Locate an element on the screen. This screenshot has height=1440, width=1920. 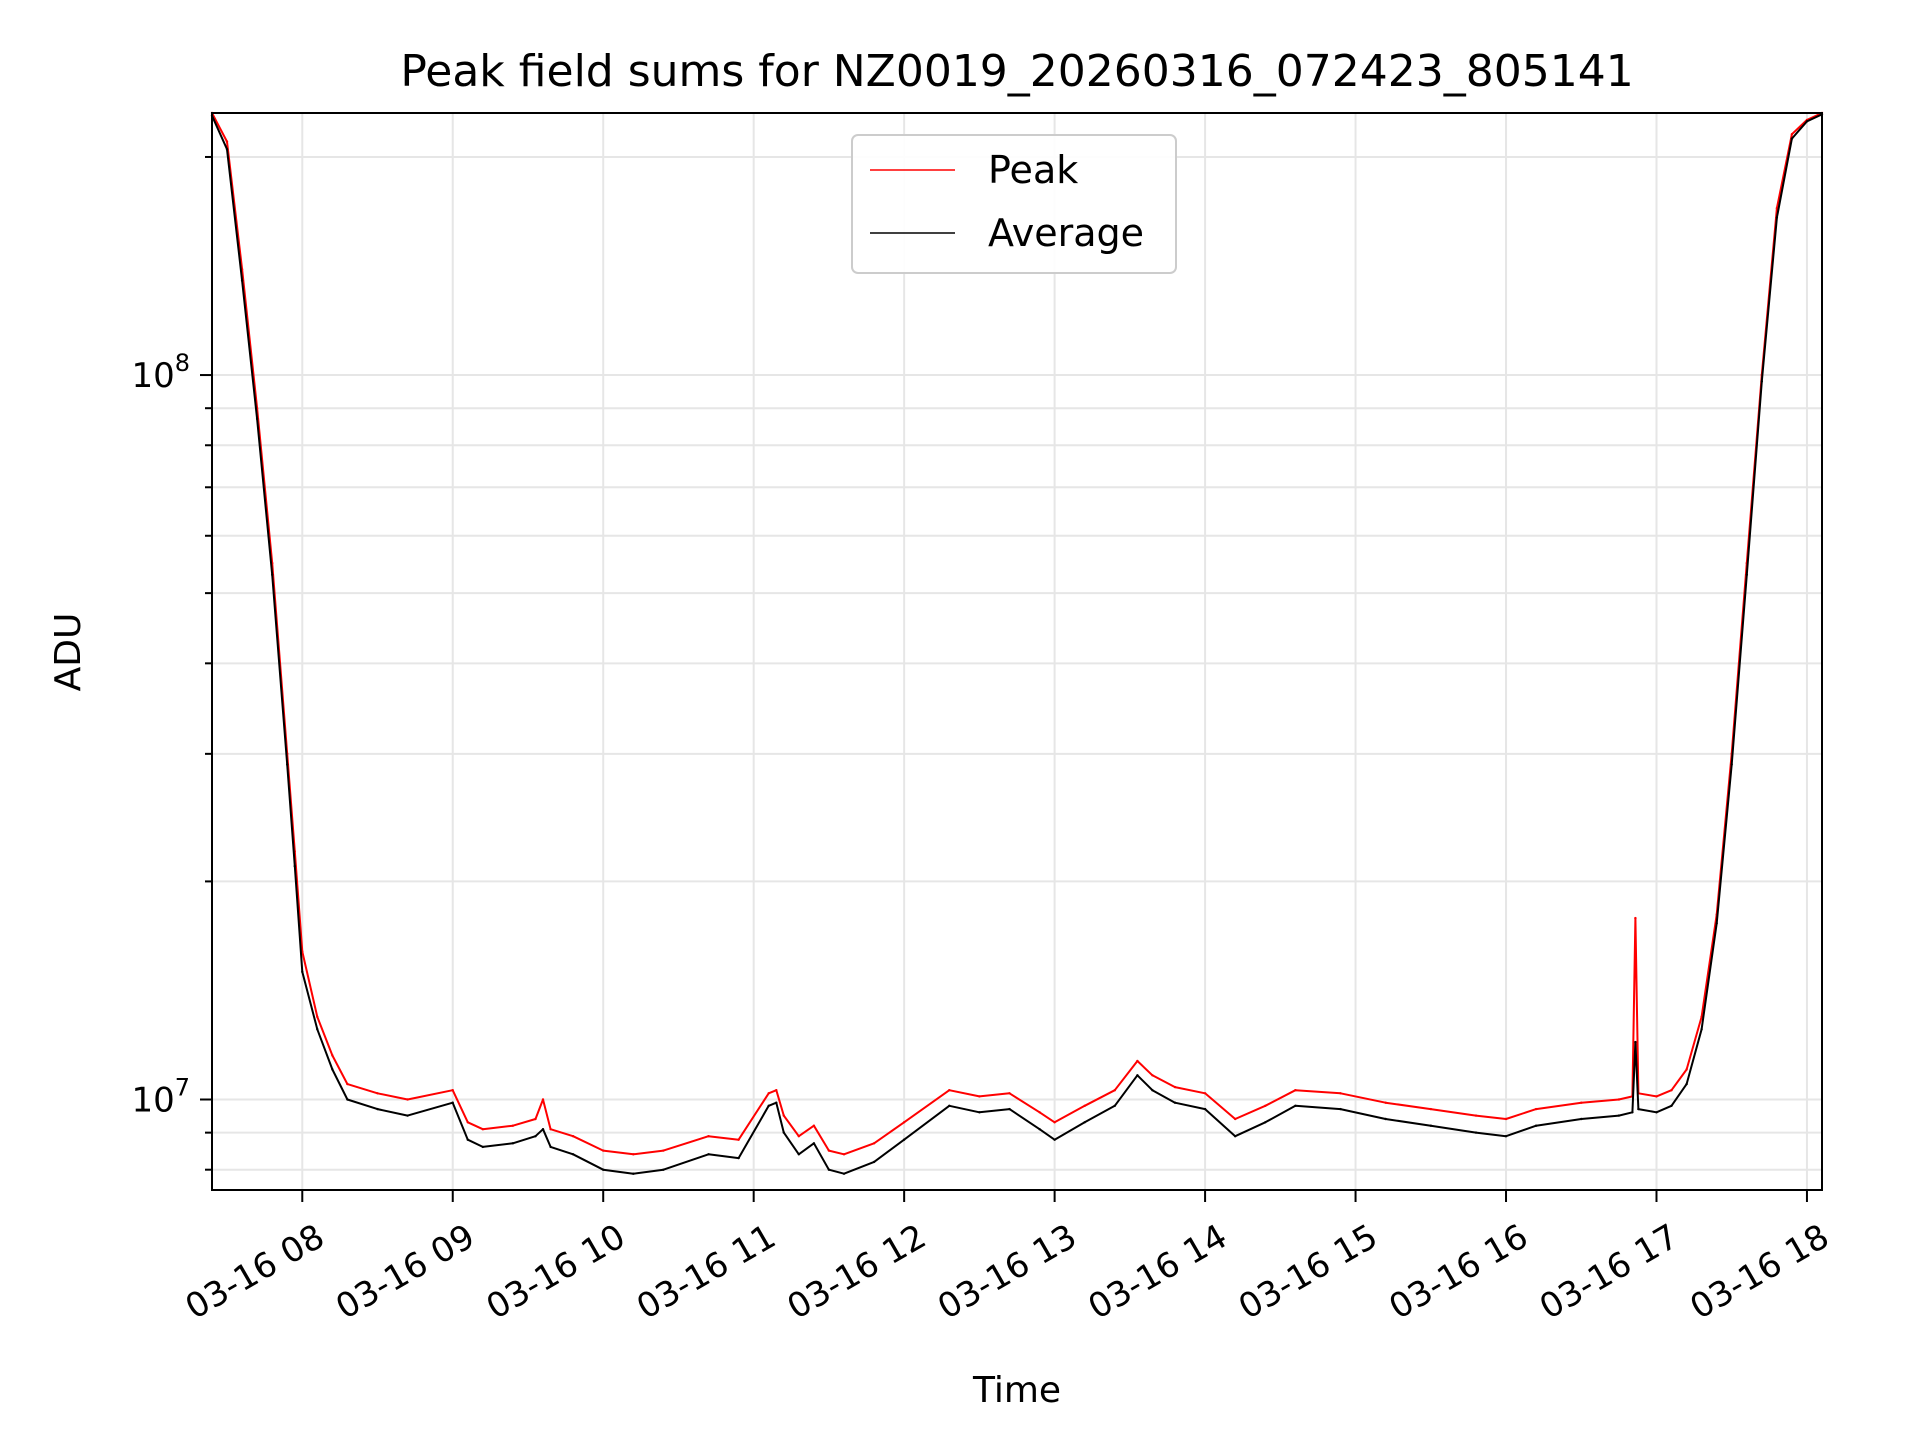
y-tick-label: 10⁷ is located at coordinates (160, 1096).